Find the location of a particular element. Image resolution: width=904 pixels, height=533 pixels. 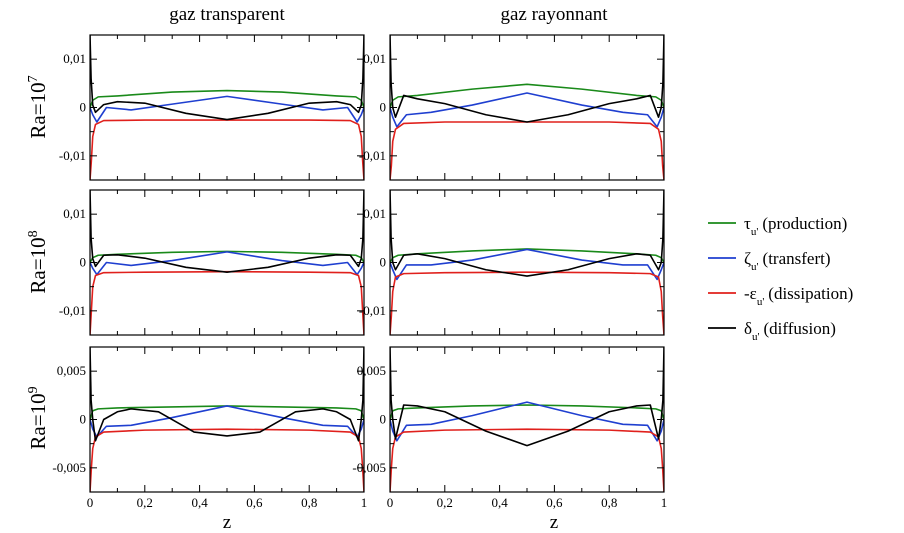

x-axis-label-left: z is located at coordinates (227, 522).